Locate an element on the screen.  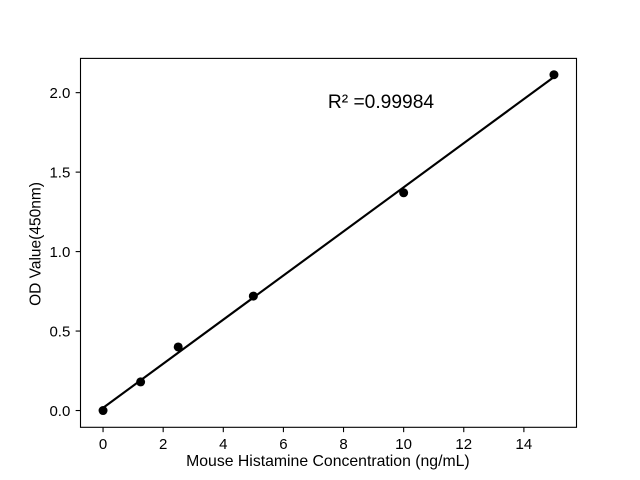
svg-text: 2.0 is located at coordinates (59, 93).